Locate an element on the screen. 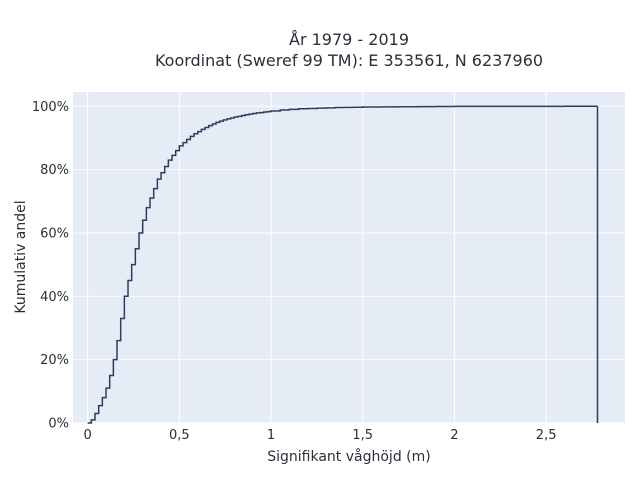  y-tick-label: 80% is located at coordinates (54, 170).